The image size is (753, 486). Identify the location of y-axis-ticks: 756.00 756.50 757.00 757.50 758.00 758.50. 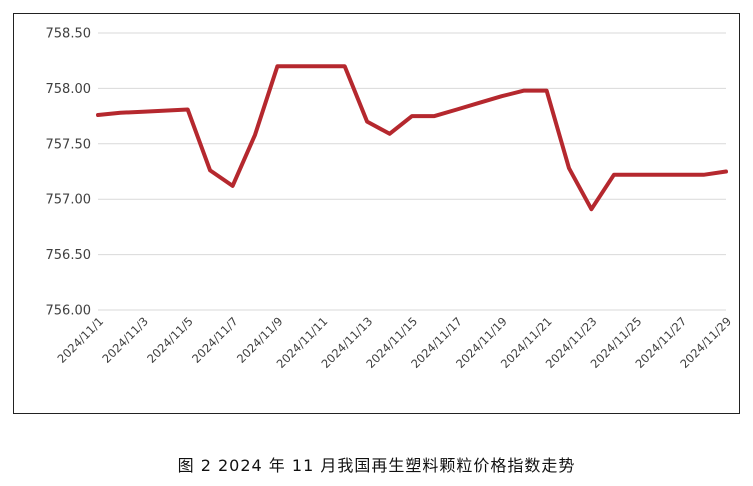
(69, 173).